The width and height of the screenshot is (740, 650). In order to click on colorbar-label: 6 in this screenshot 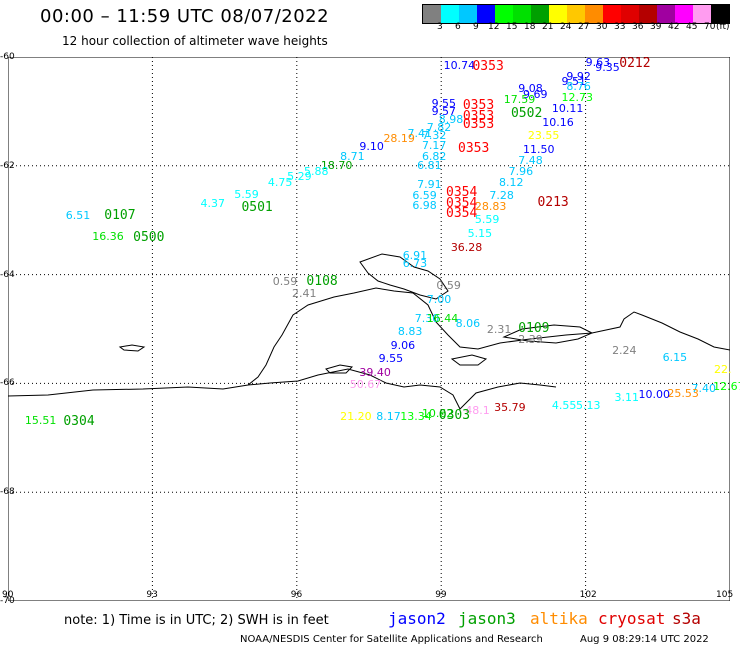, I will do `click(458, 27)`.